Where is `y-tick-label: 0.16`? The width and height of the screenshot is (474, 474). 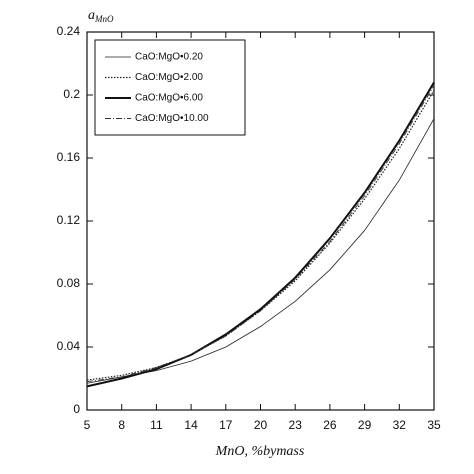 y-tick-label: 0.16 is located at coordinates (69, 157).